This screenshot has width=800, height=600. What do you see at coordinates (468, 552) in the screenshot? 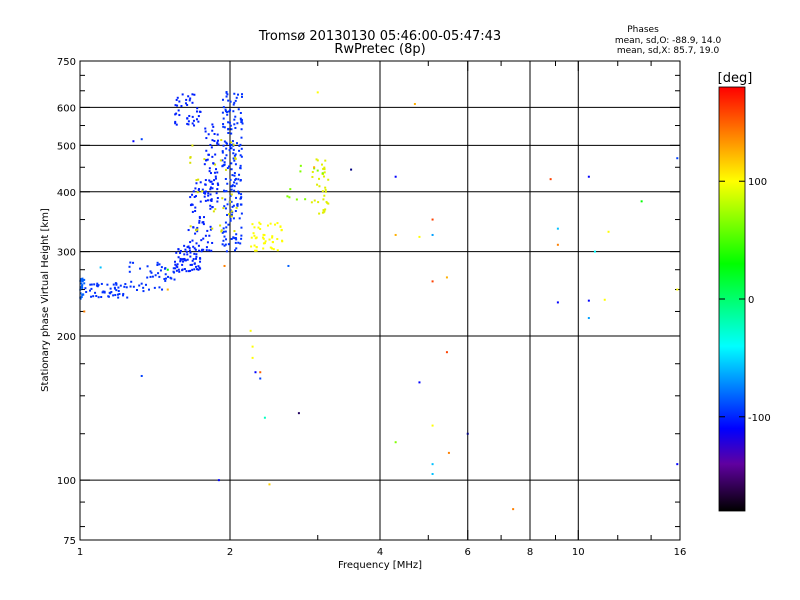
I see `x-tick-label: 6` at bounding box center [468, 552].